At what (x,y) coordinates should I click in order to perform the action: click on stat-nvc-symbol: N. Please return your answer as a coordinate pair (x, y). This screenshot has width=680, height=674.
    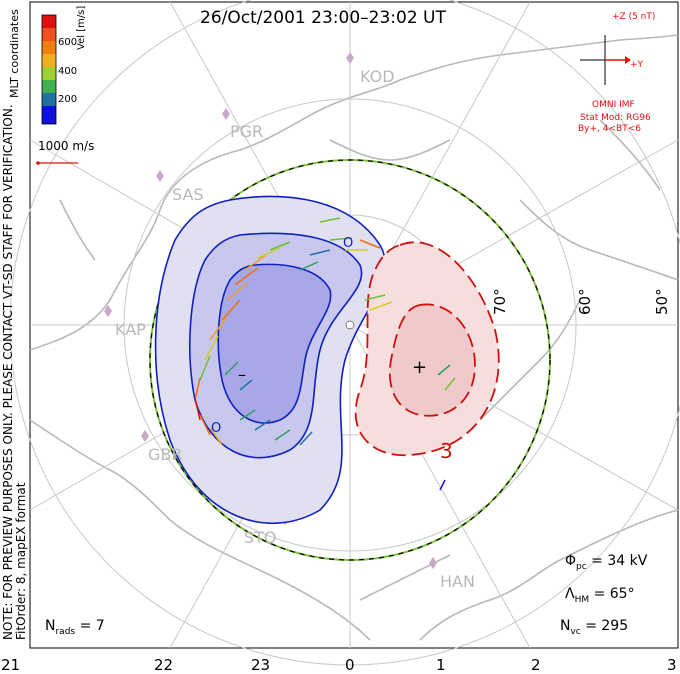
    Looking at the image, I should click on (565, 626).